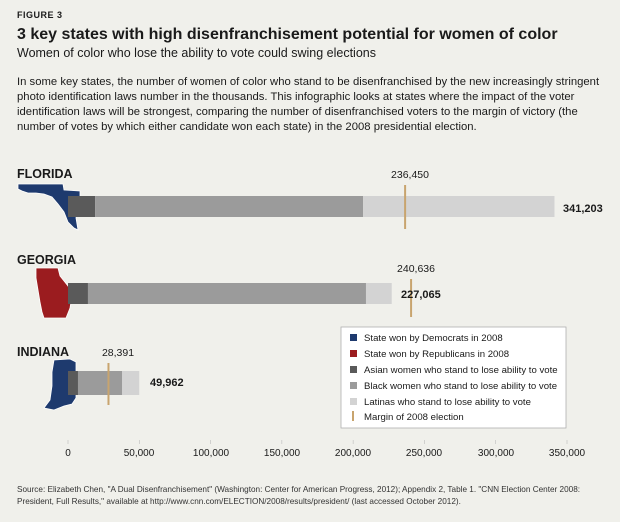 The height and width of the screenshot is (522, 620). Describe the element at coordinates (567, 453) in the screenshot. I see `tick-label: 350,000` at that location.